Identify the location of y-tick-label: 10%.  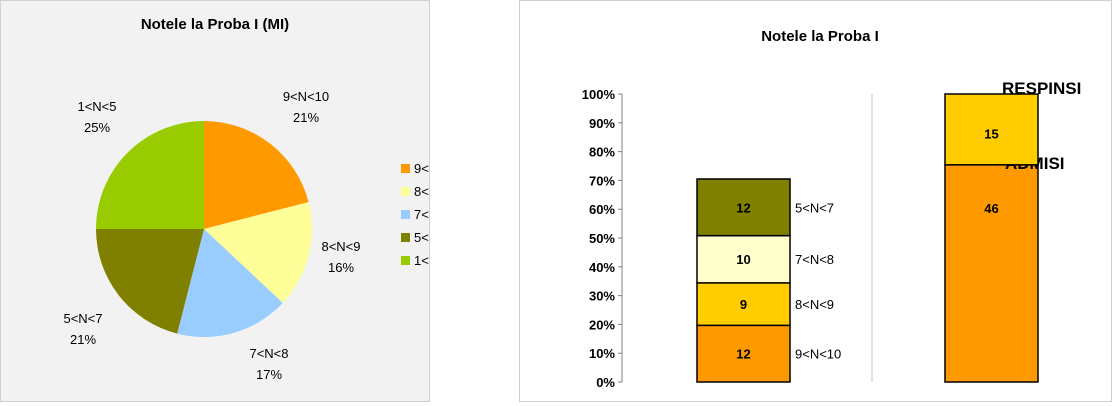
(602, 353).